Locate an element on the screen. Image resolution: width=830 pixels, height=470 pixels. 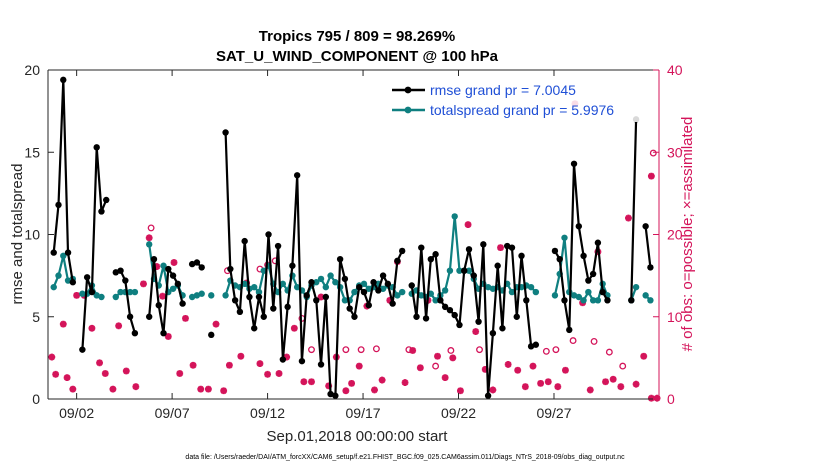
y-left-tick-label-0: 0 is located at coordinates (36, 399).